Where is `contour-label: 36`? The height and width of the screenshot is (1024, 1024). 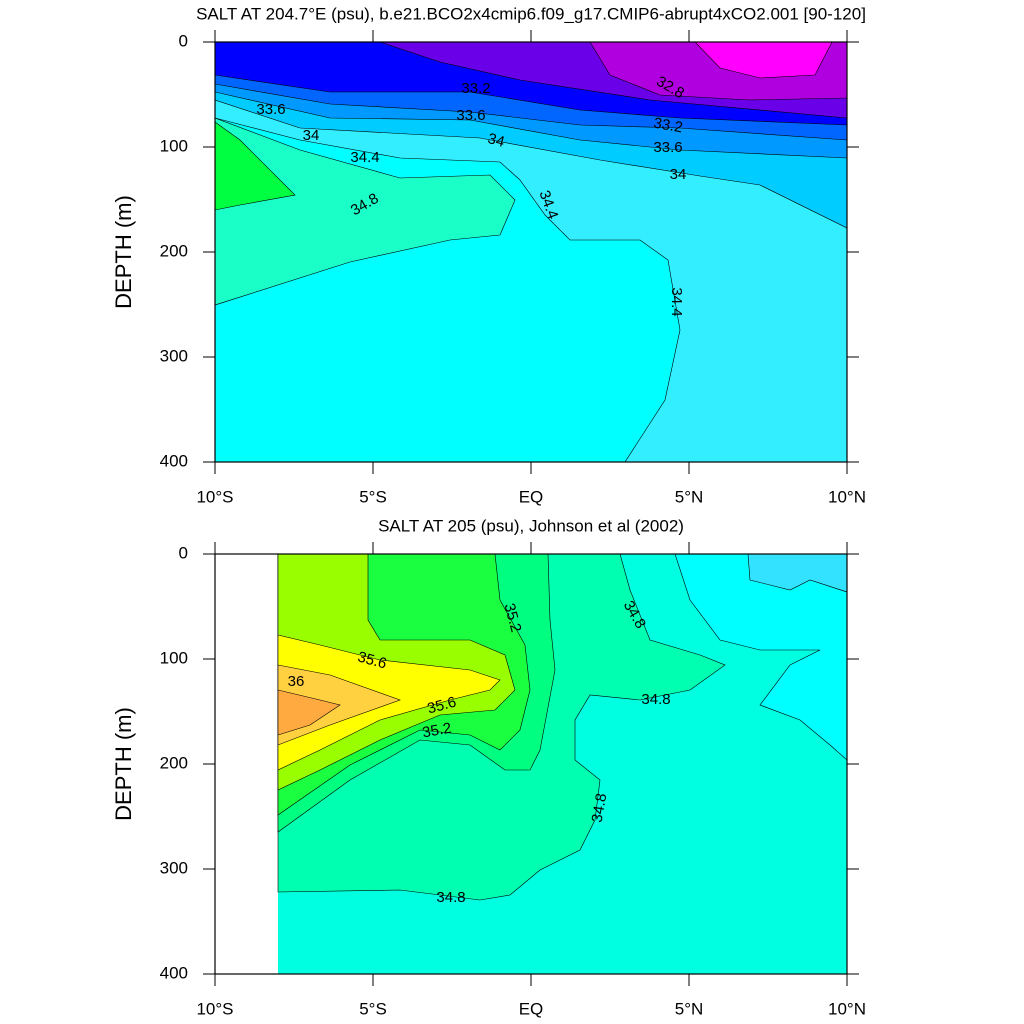 contour-label: 36 is located at coordinates (296, 681).